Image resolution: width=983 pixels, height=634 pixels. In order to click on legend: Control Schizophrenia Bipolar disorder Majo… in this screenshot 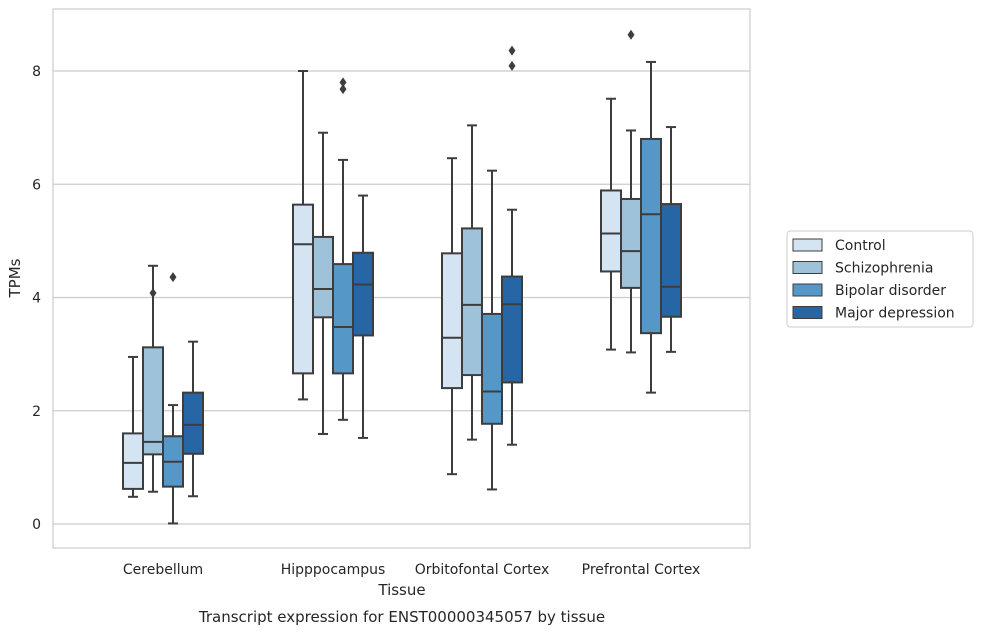, I will do `click(880, 279)`.